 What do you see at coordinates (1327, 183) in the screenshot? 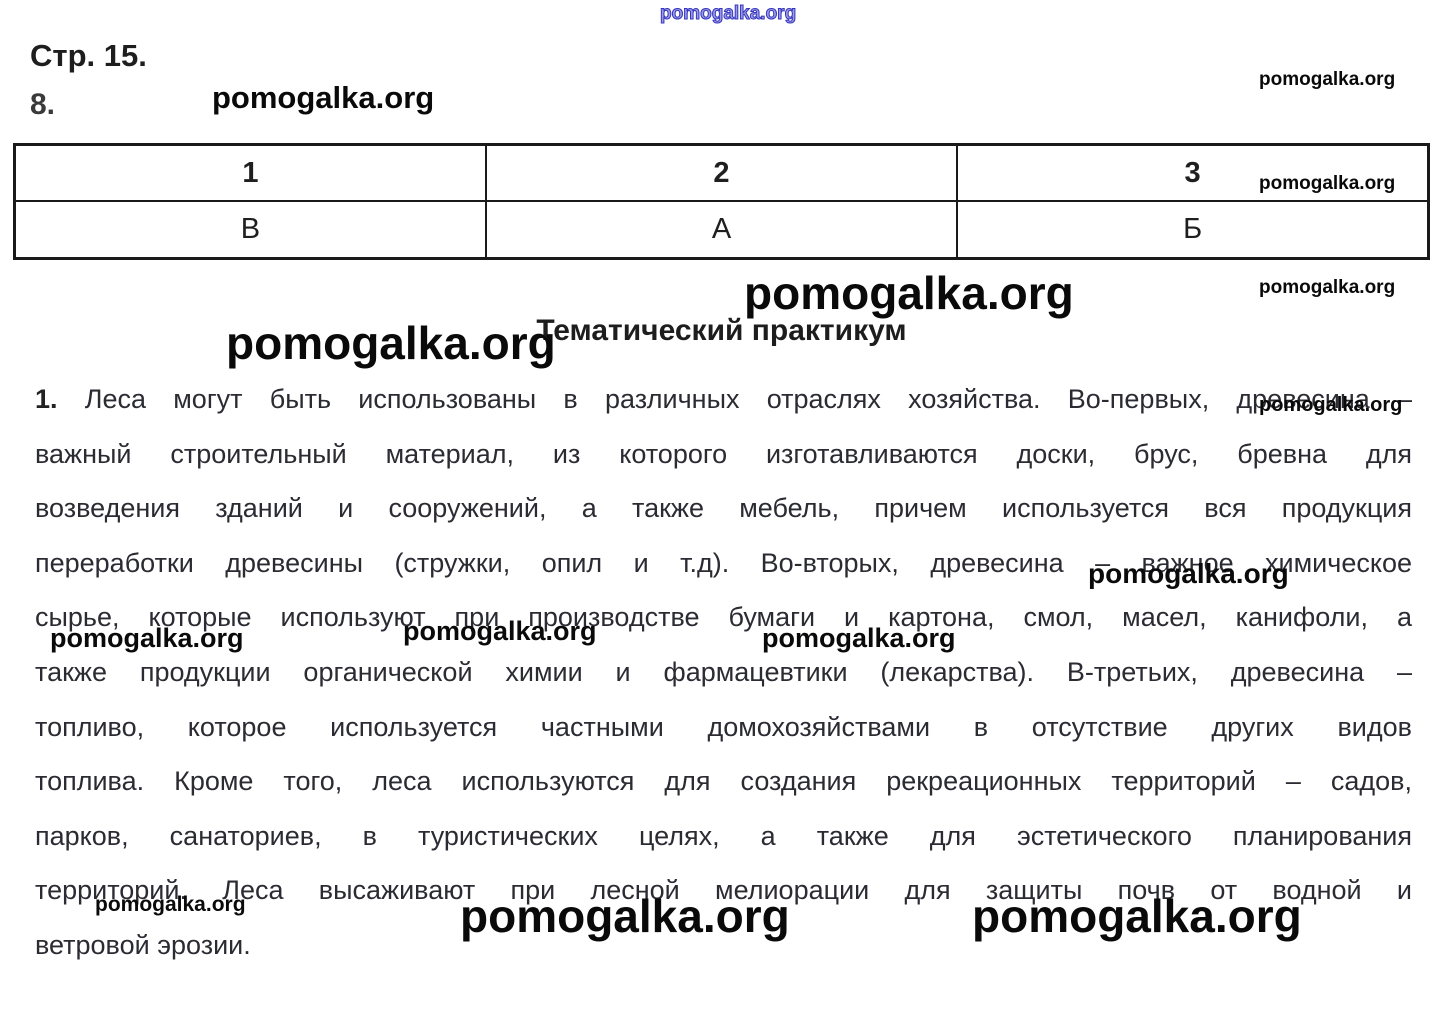
I see `watermark-in-table: pomogalka.org` at bounding box center [1327, 183].